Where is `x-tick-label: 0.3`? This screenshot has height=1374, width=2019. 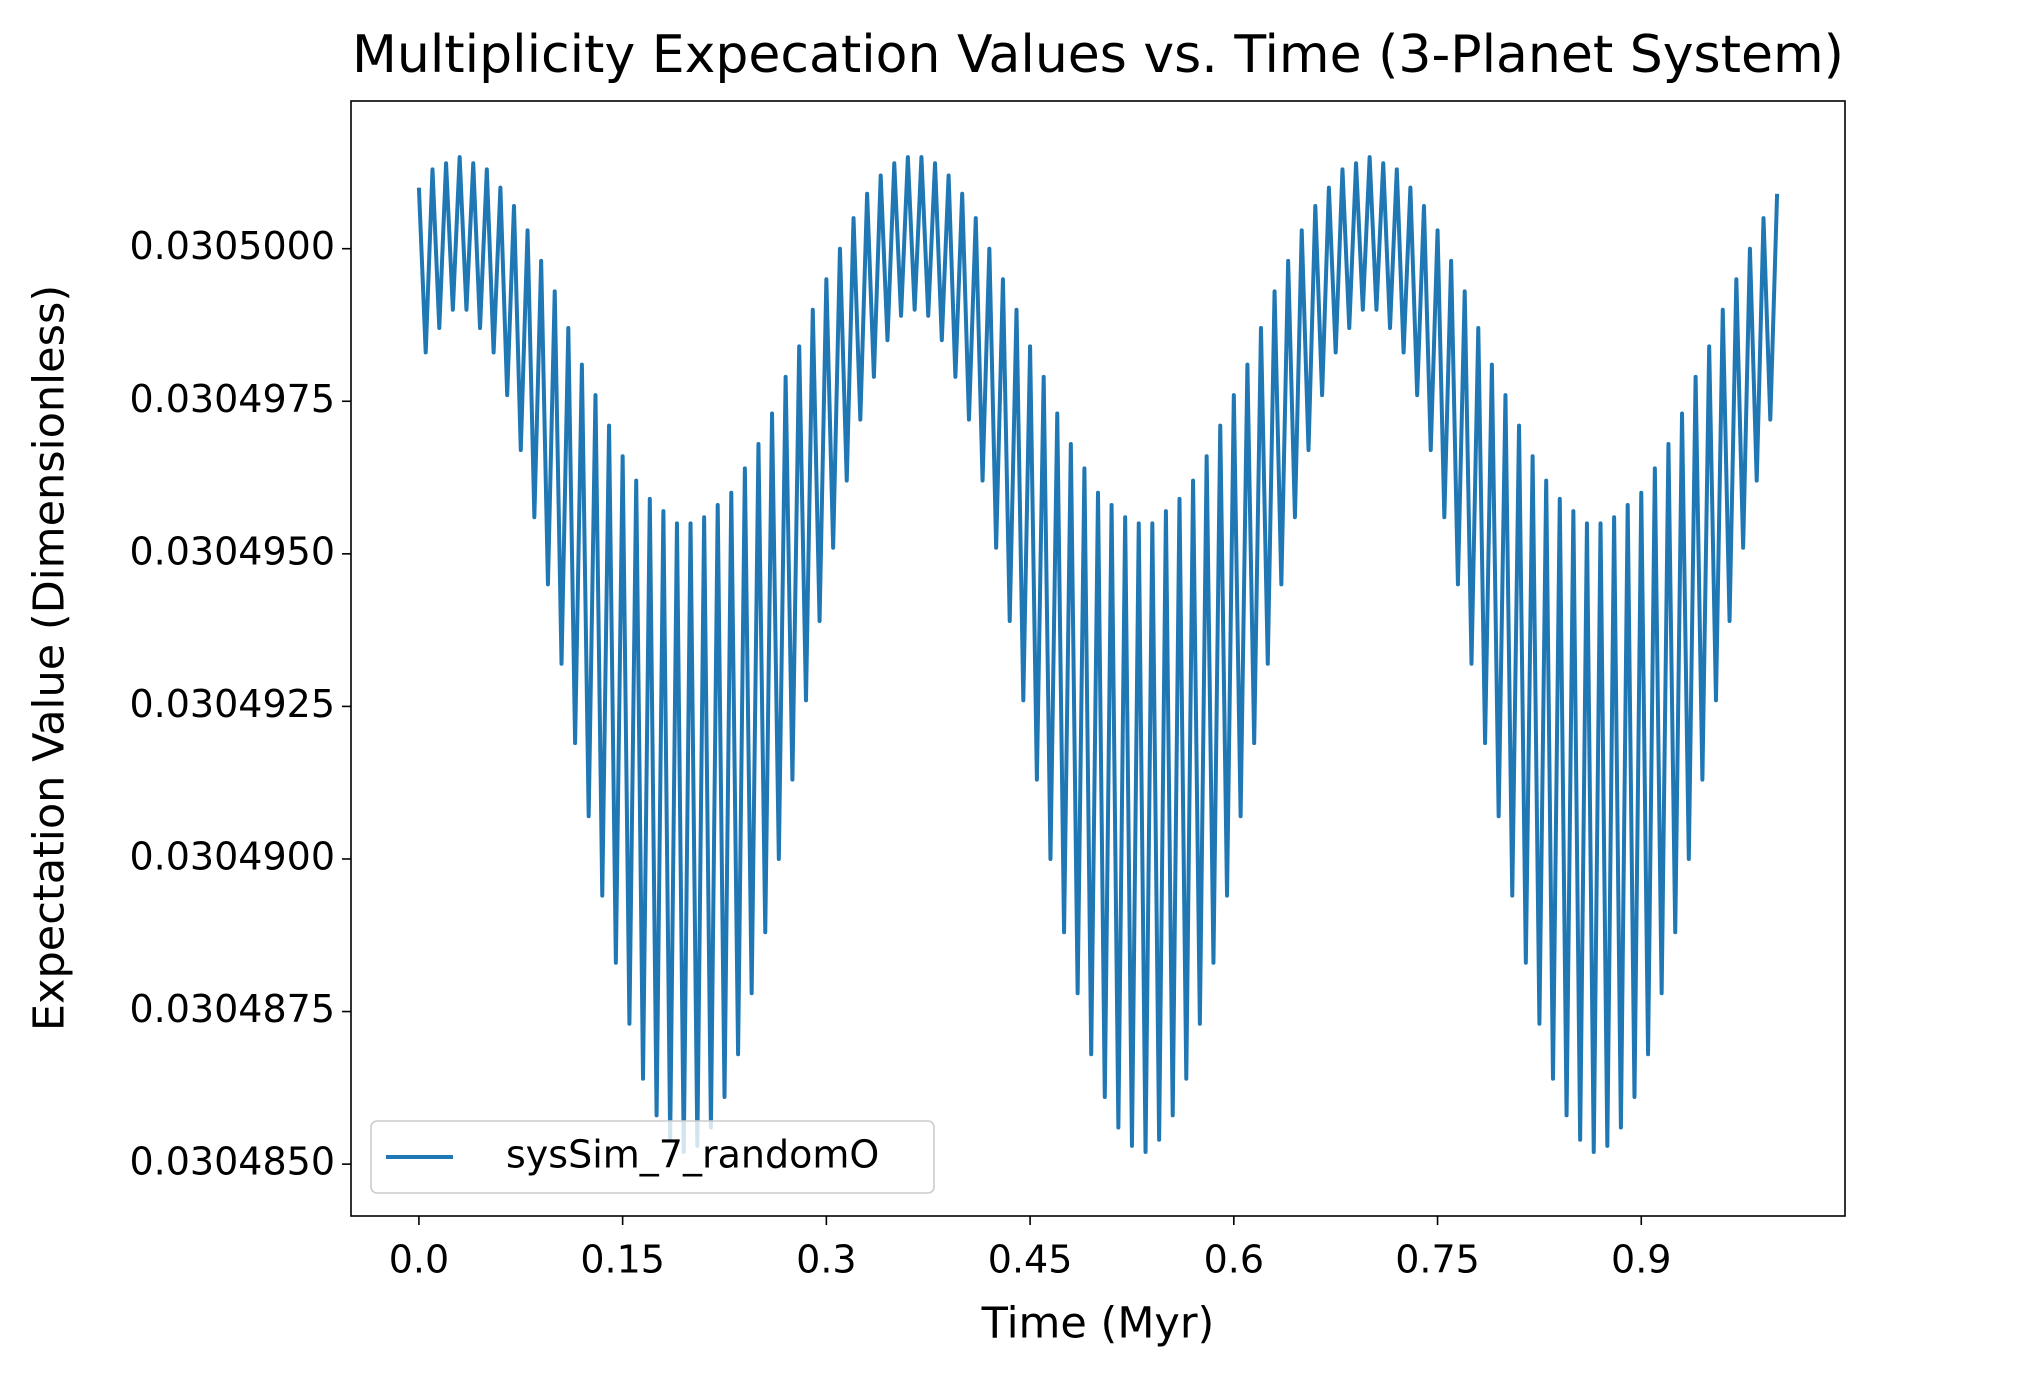
x-tick-label: 0.3 is located at coordinates (826, 1260).